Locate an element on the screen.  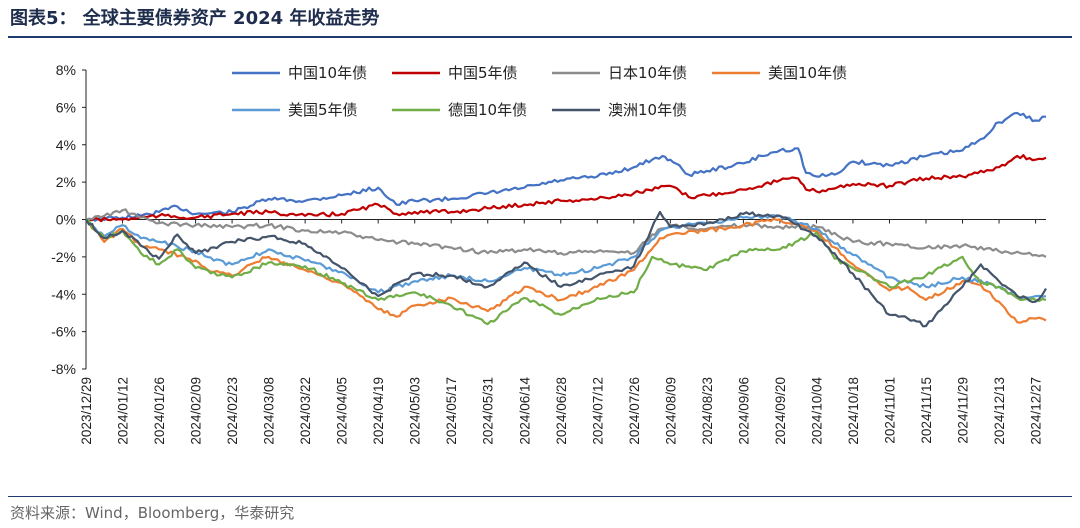
x-tick-label: 2024/09/20 is located at coordinates (780, 411).